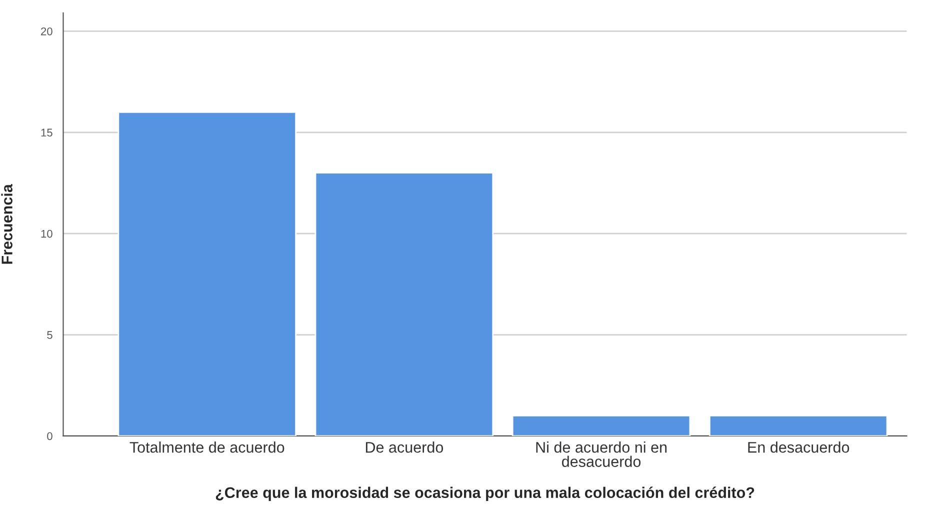 This screenshot has width=930, height=519. I want to click on y-tick-label: 0, so click(49, 436).